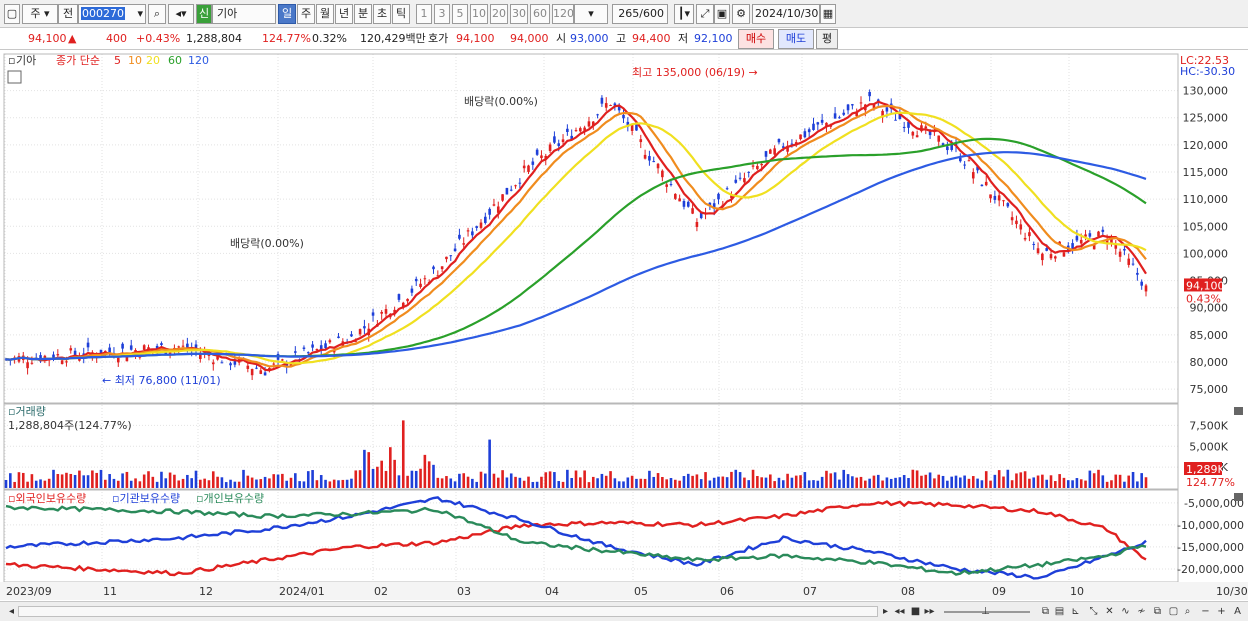 Image resolution: width=1248 pixels, height=621 pixels. Describe the element at coordinates (382, 14) in the screenshot. I see `period-tab-5: 초` at that location.